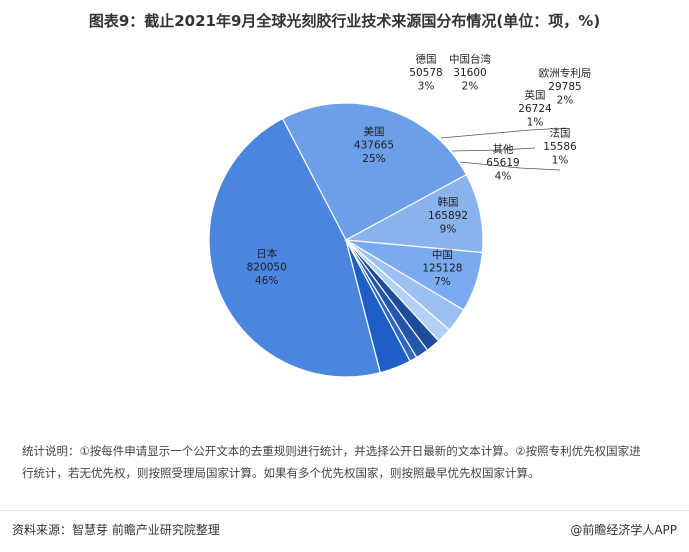 The image size is (689, 552). I want to click on leader-lines, so click(503, 149).